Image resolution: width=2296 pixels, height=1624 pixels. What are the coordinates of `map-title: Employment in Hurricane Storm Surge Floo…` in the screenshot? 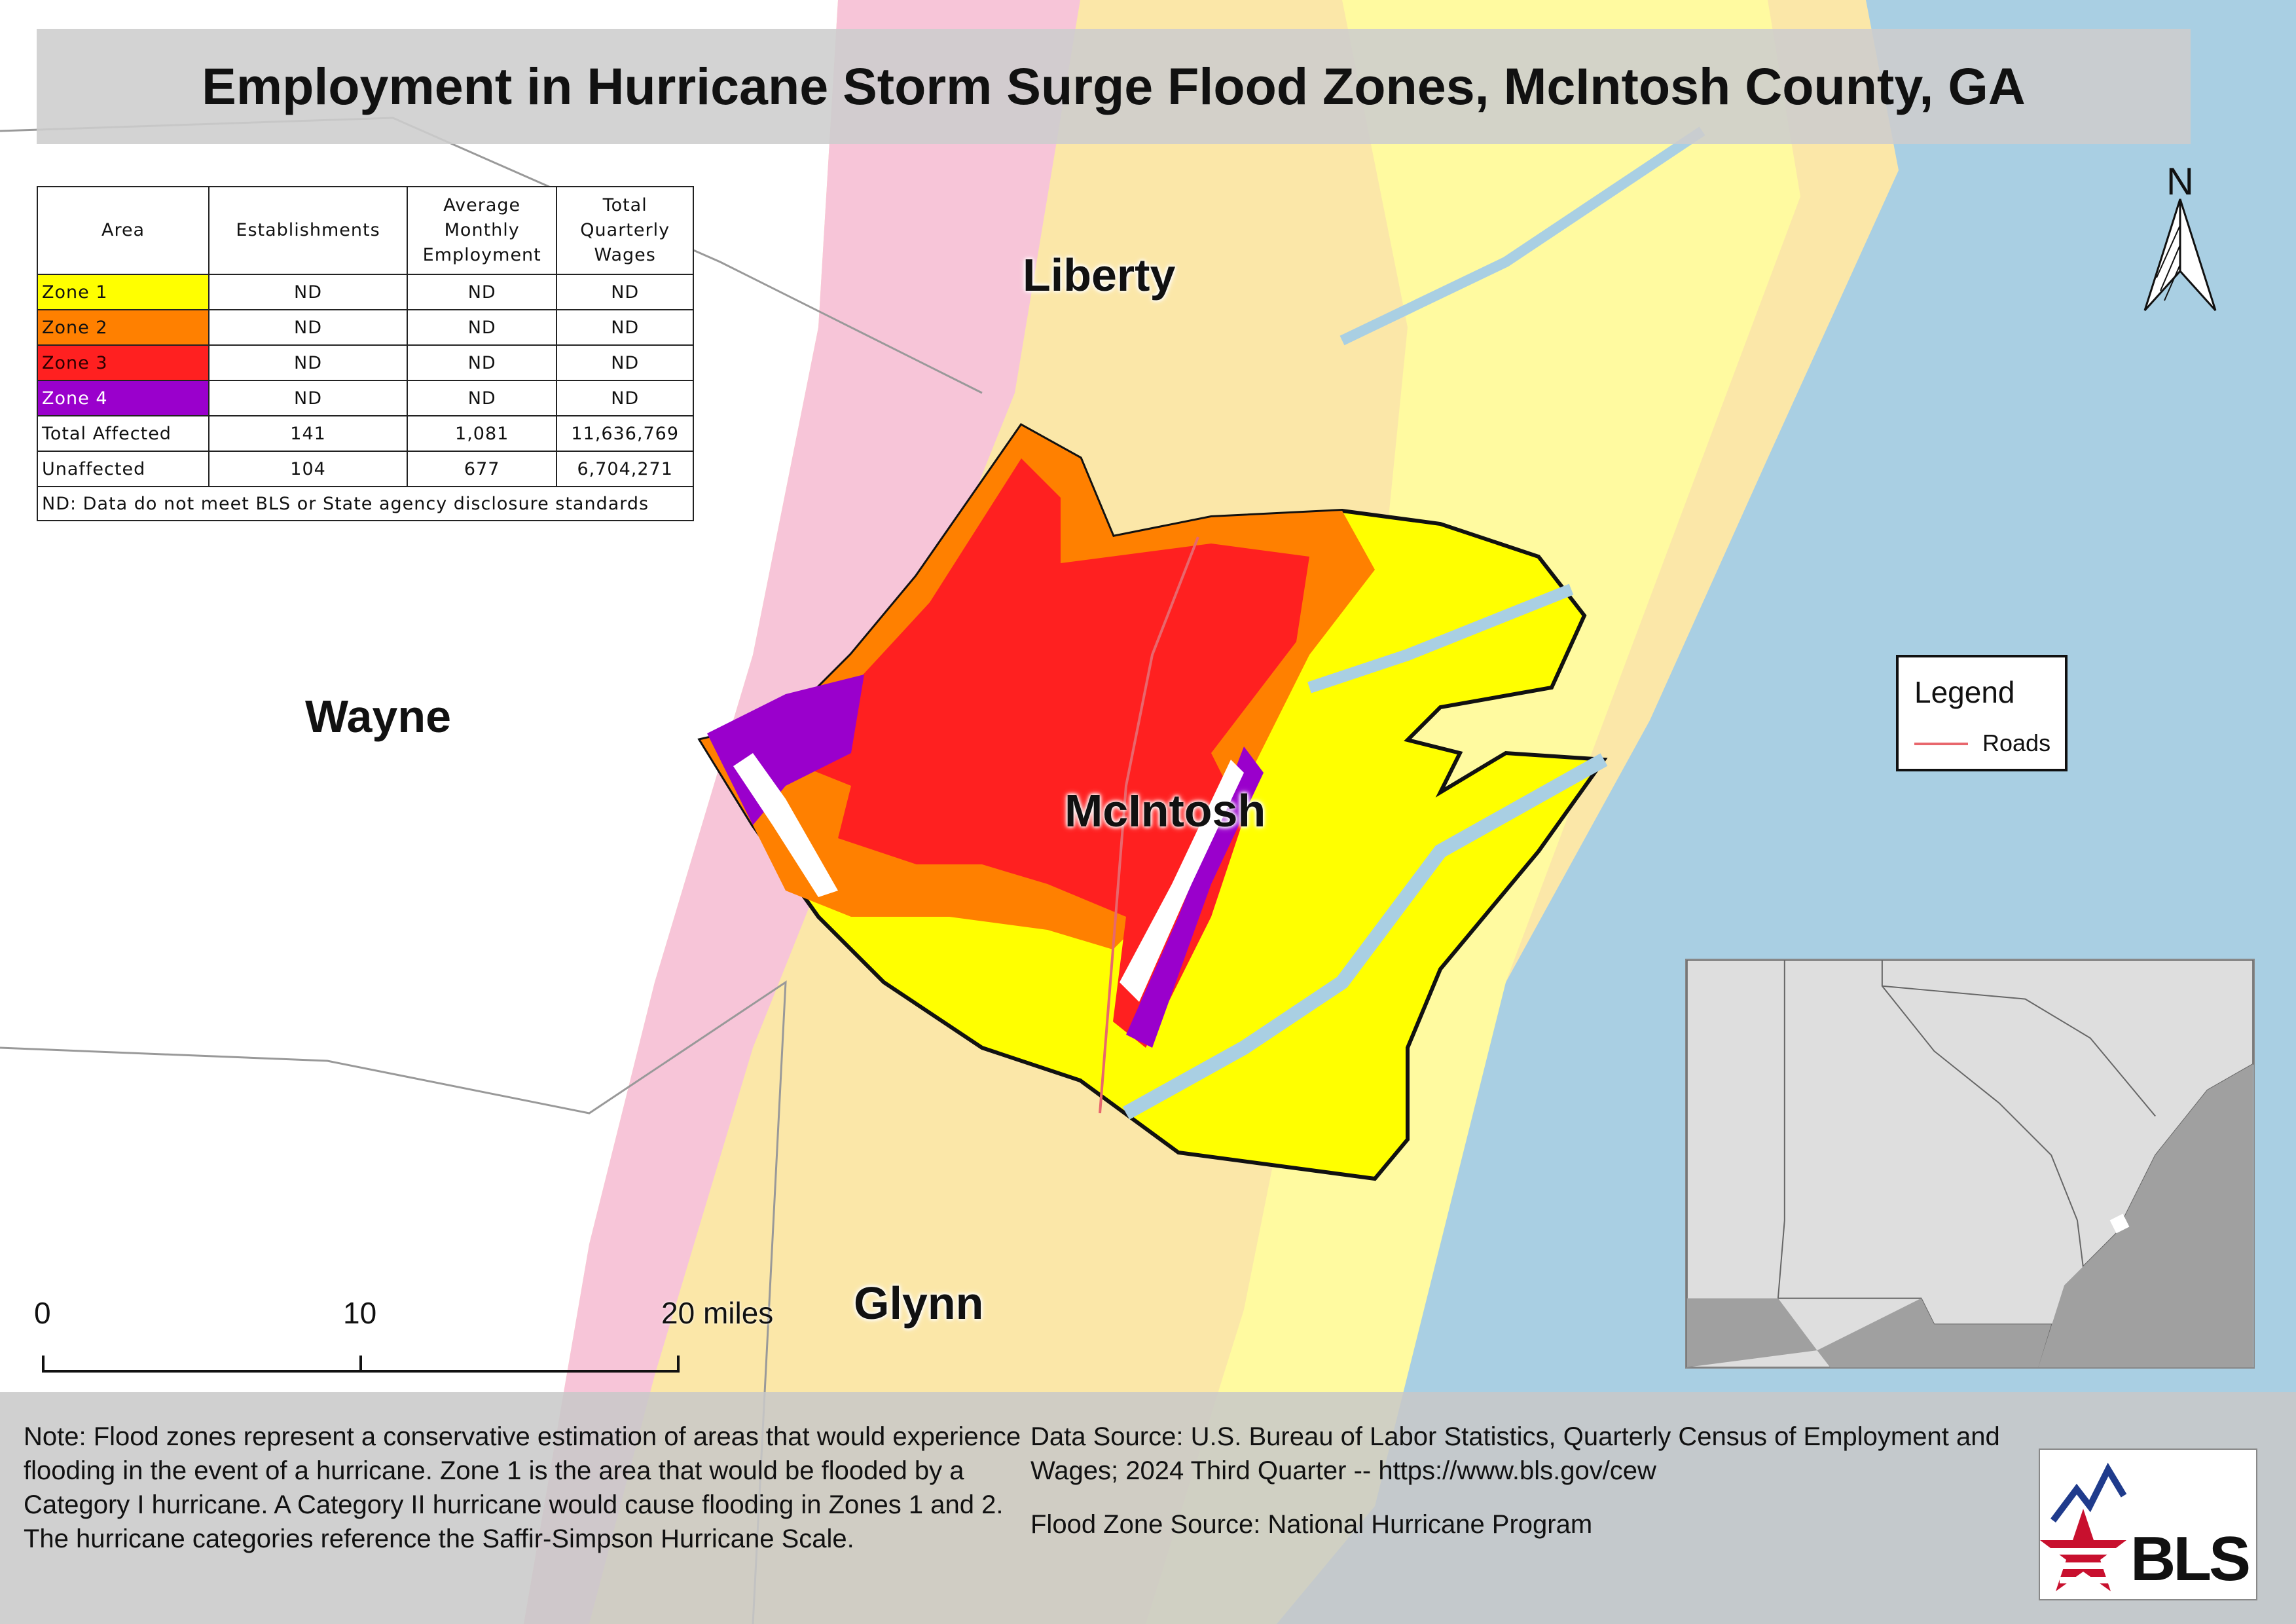 It's located at (1114, 86).